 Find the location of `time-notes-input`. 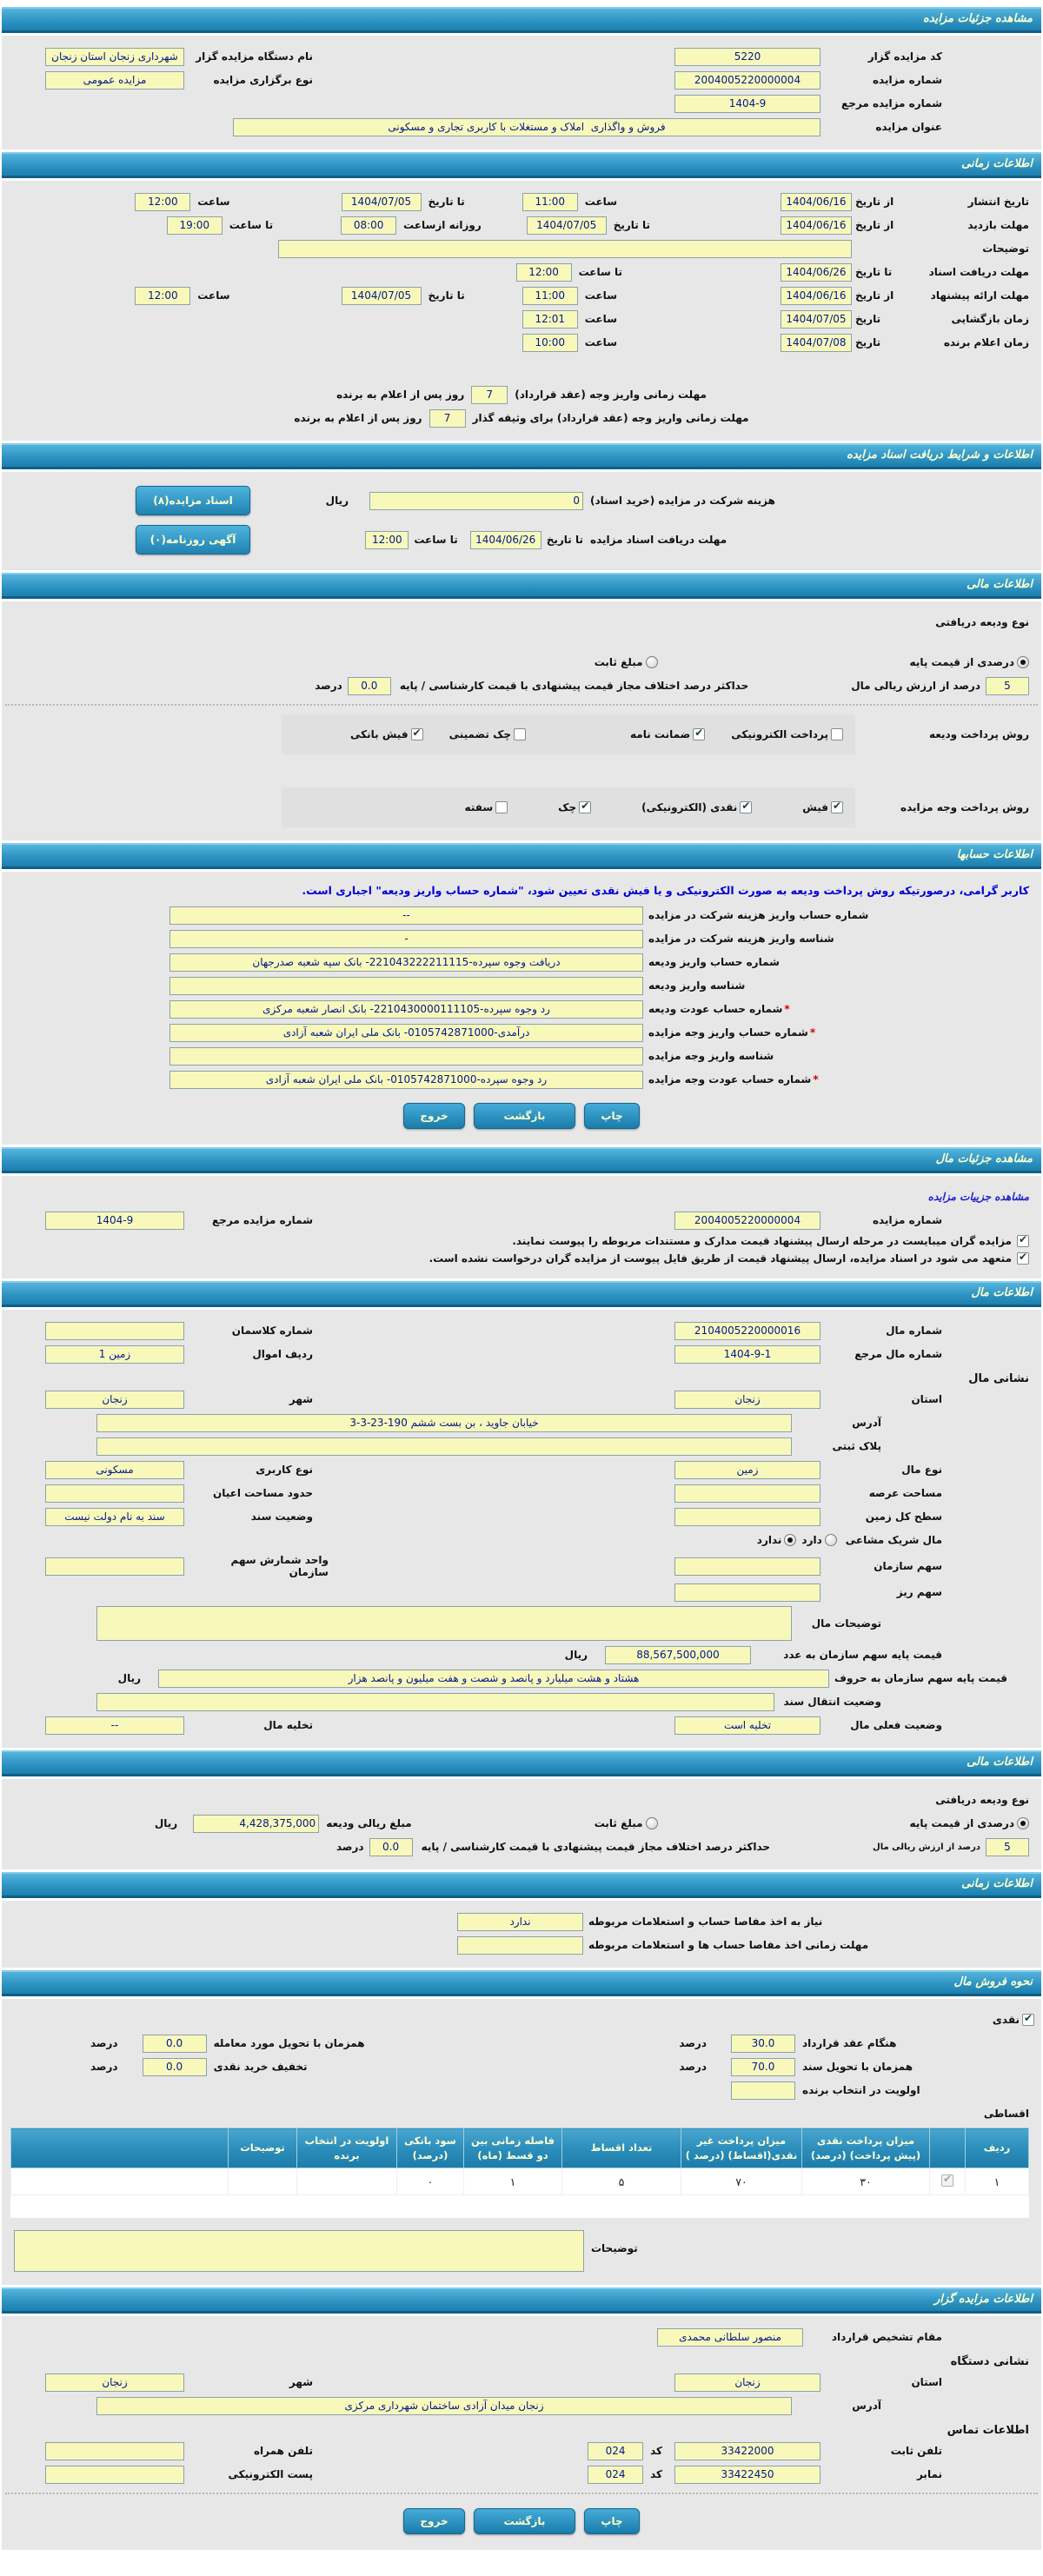

time-notes-input is located at coordinates (565, 248).